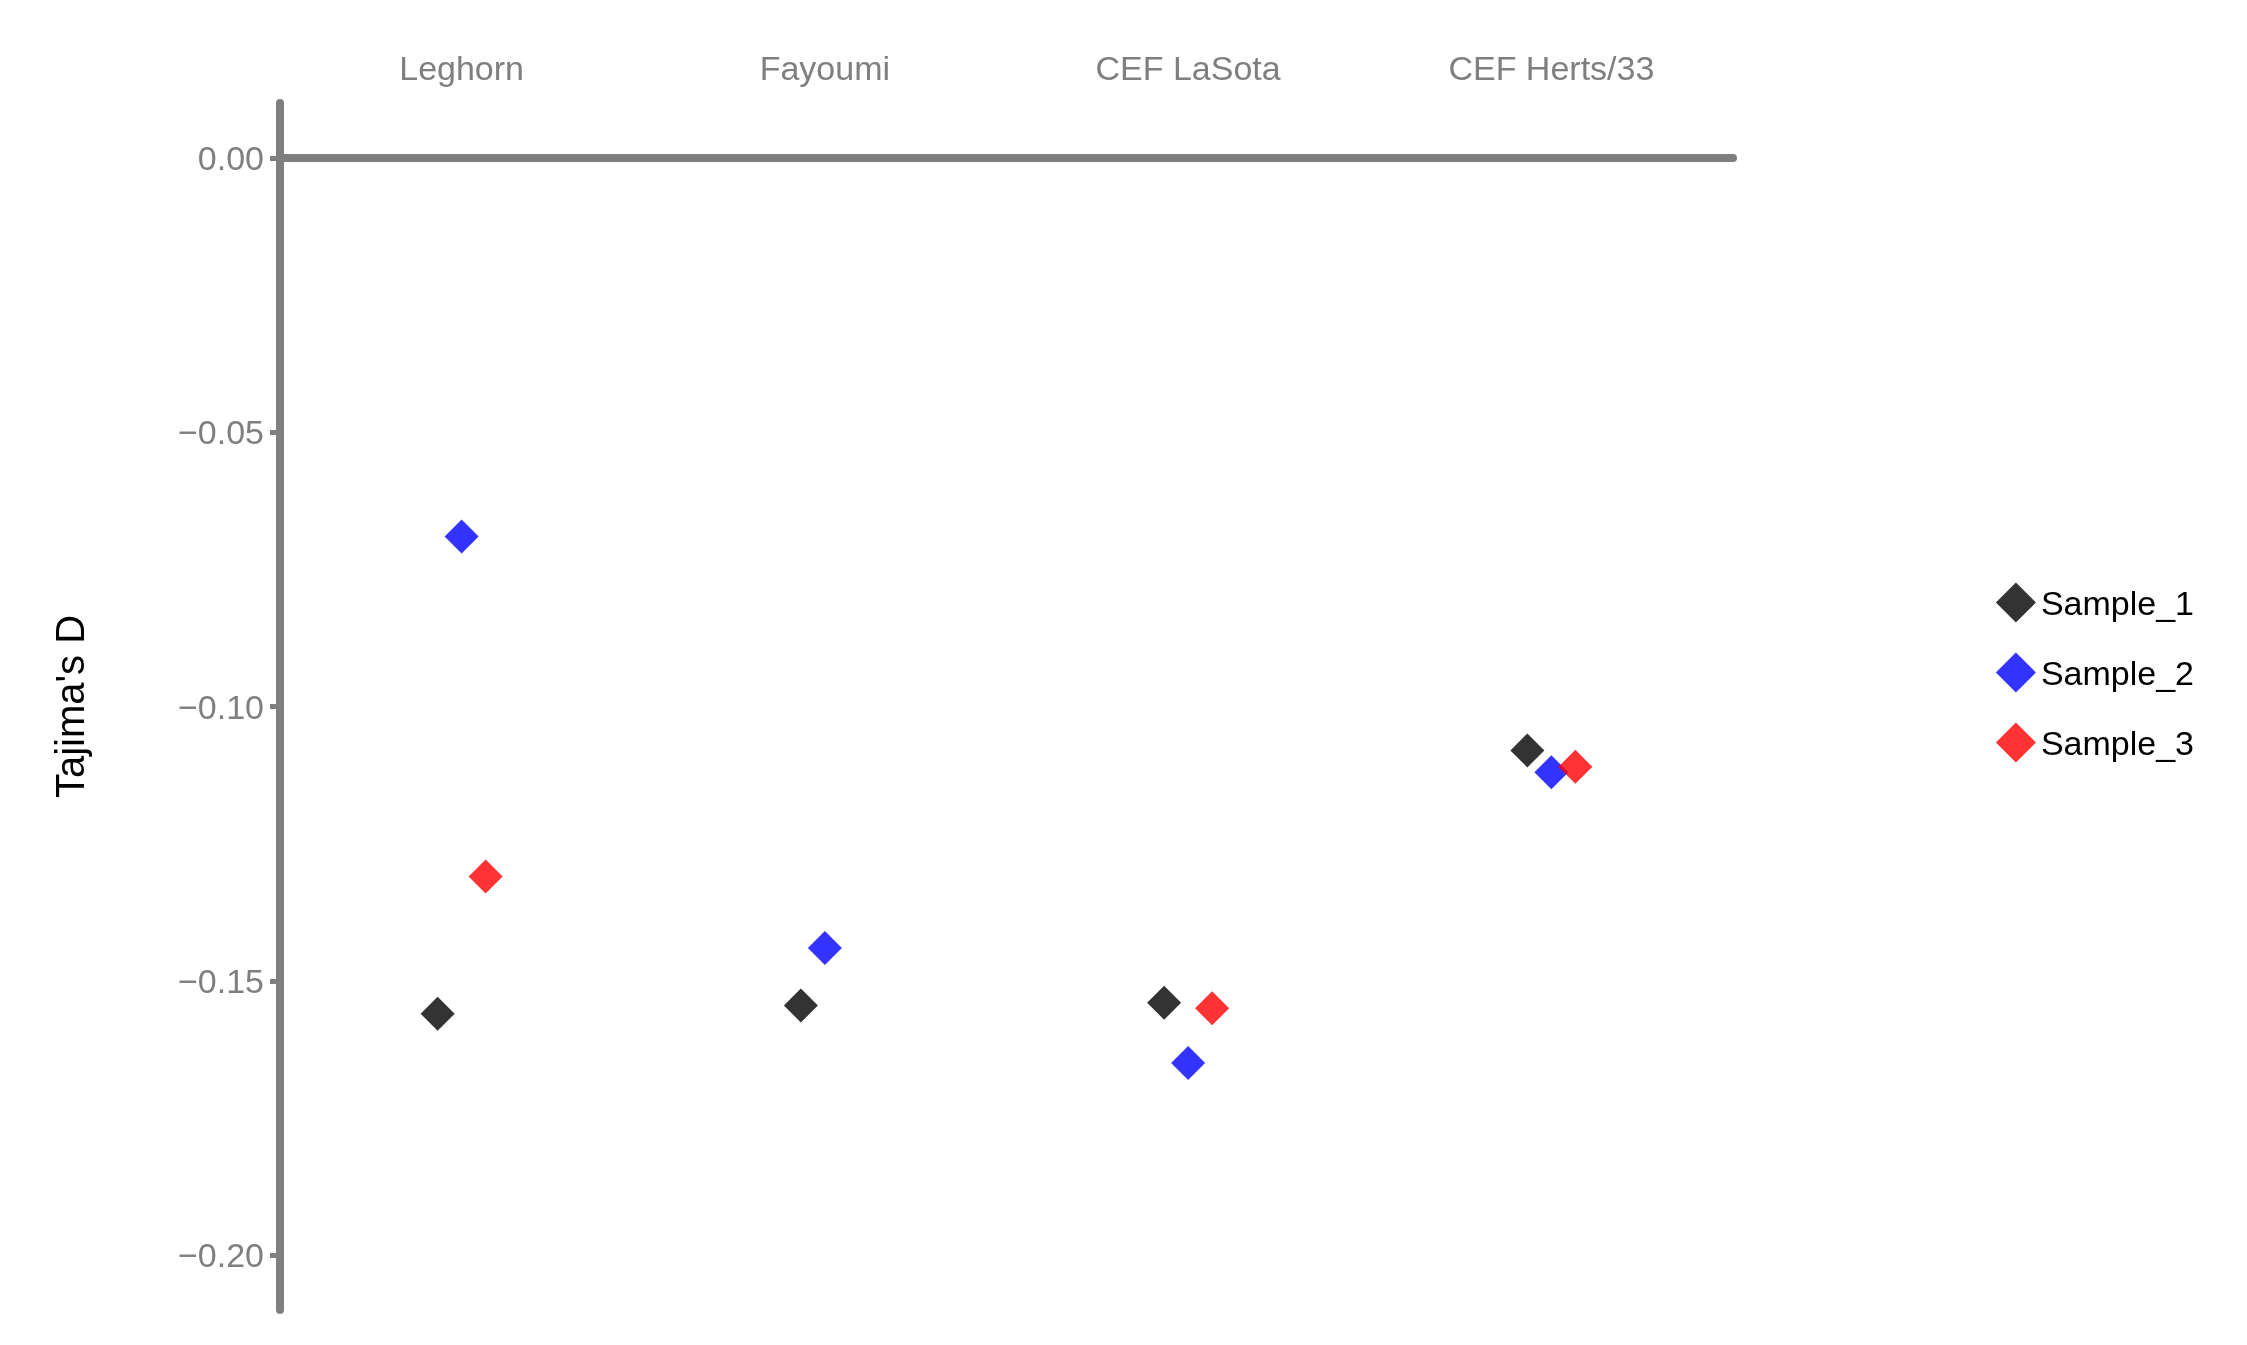  Describe the element at coordinates (70, 706) in the screenshot. I see `y-axis-title: Tajima's D` at that location.